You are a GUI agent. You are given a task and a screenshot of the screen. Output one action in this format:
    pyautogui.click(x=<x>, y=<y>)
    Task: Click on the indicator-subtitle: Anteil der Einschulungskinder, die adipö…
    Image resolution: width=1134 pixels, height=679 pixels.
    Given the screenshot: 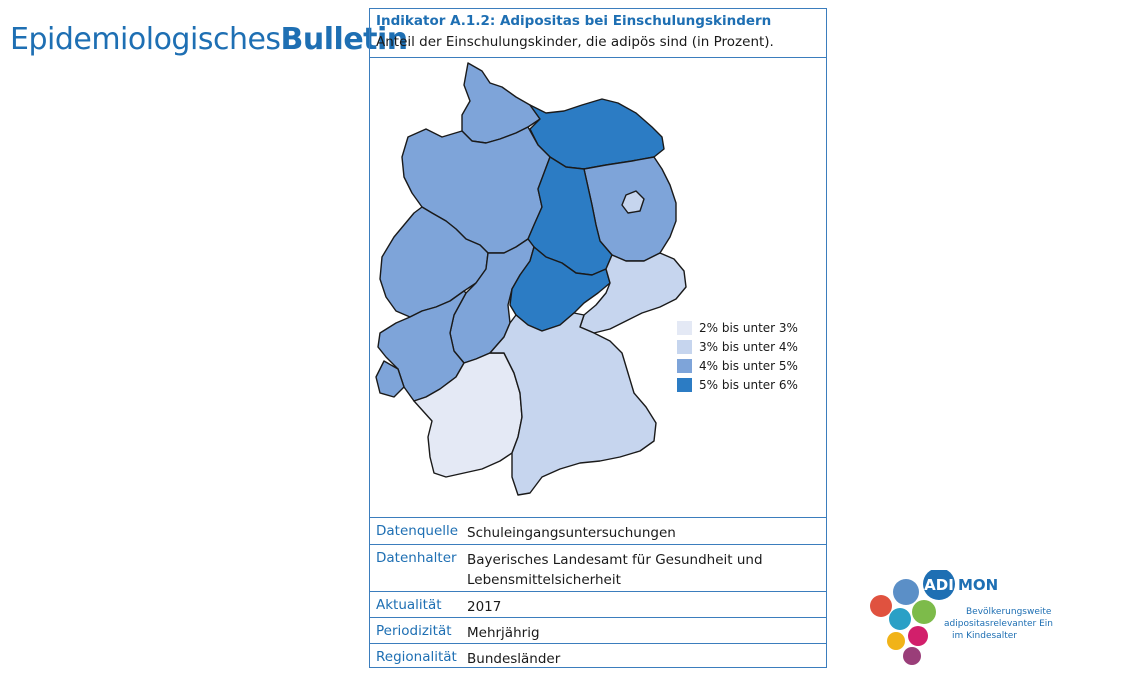 What is the action you would take?
    pyautogui.click(x=575, y=42)
    